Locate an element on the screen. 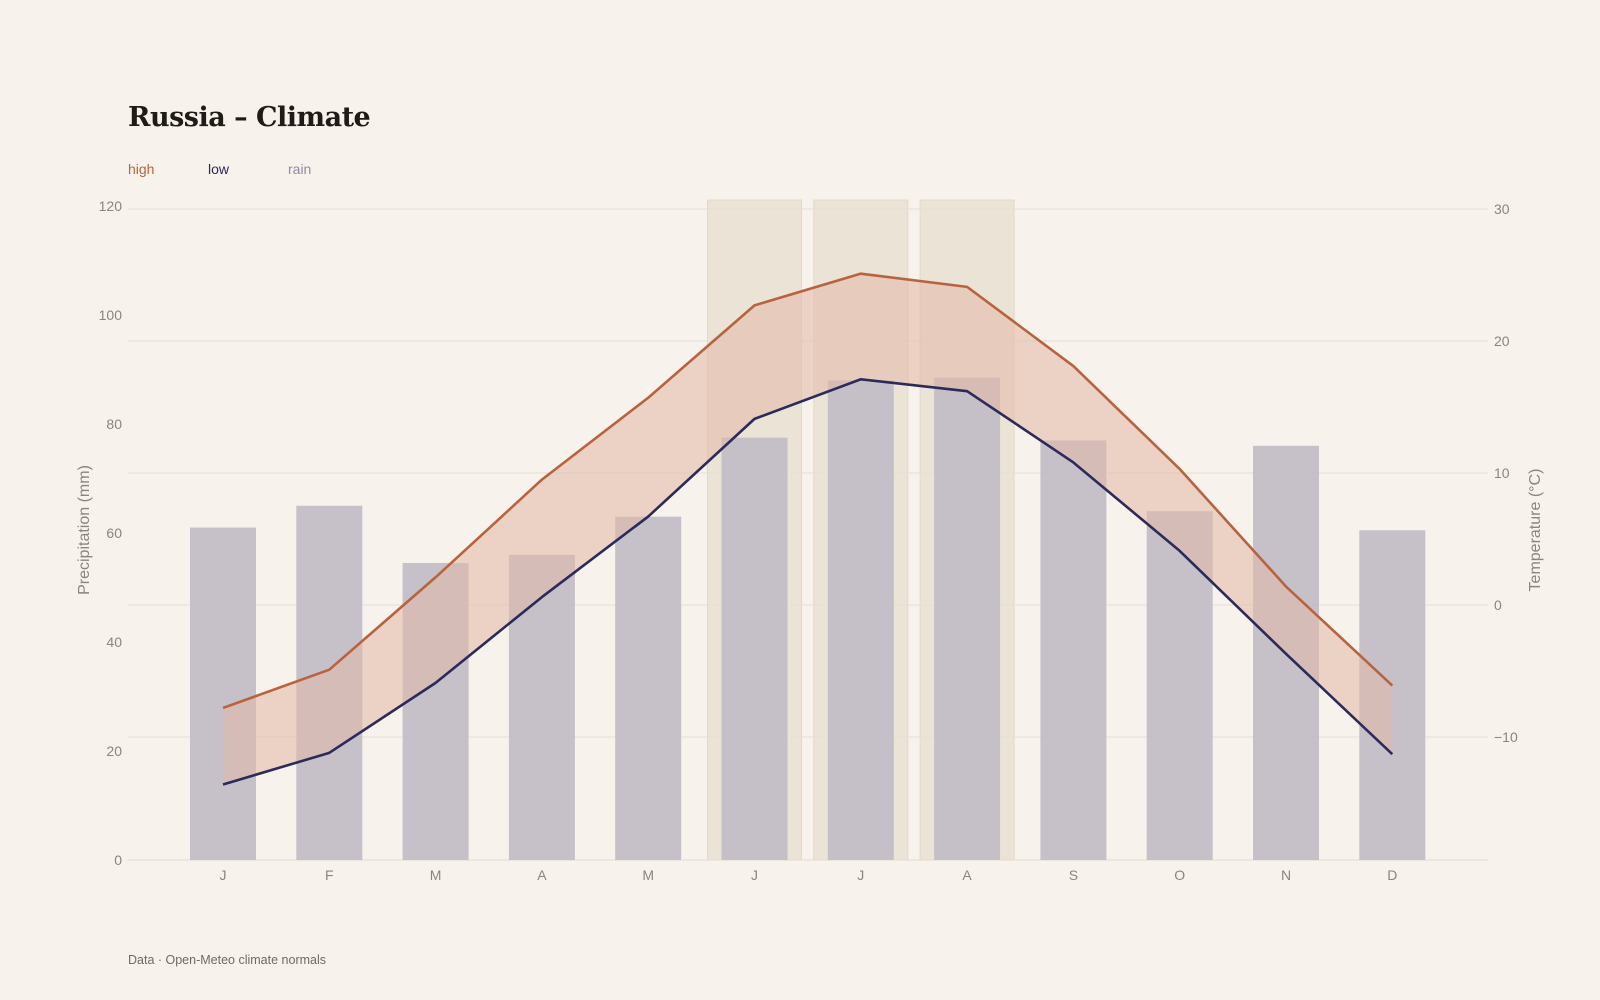 The image size is (1600, 1000). x-tick-label: O is located at coordinates (1179, 875).